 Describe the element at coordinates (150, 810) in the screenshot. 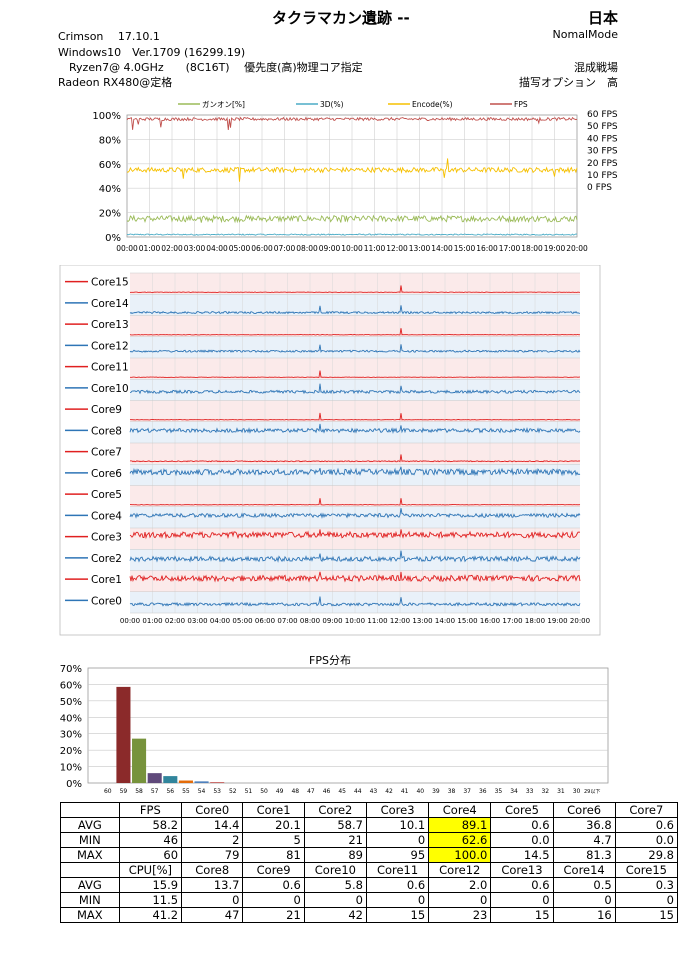

I see `stats-cell: FPS` at that location.